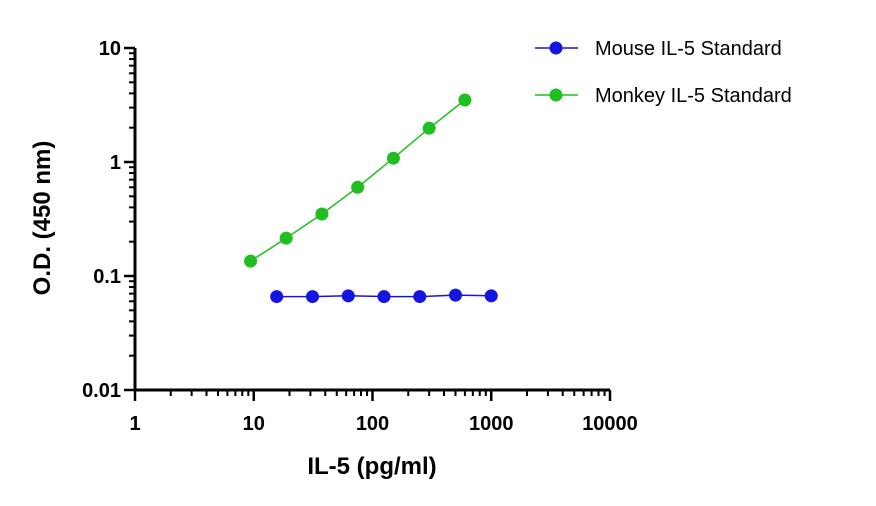 This screenshot has width=876, height=506. What do you see at coordinates (110, 49) in the screenshot?
I see `y-tick-label: 10` at bounding box center [110, 49].